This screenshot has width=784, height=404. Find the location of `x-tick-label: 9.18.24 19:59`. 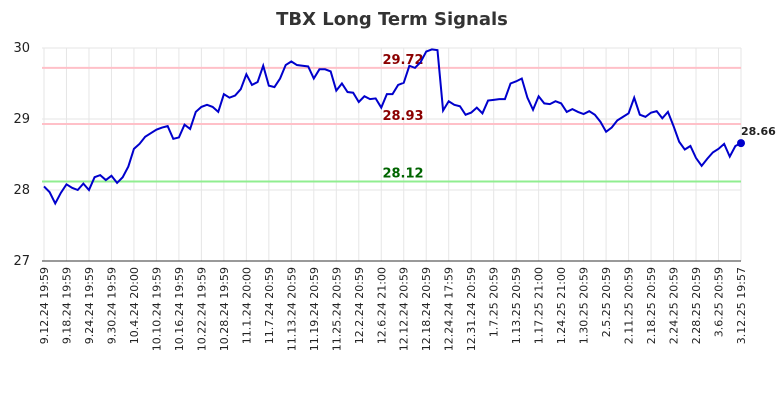

x-tick-label: 9.18.24 19:59 is located at coordinates (66, 305).